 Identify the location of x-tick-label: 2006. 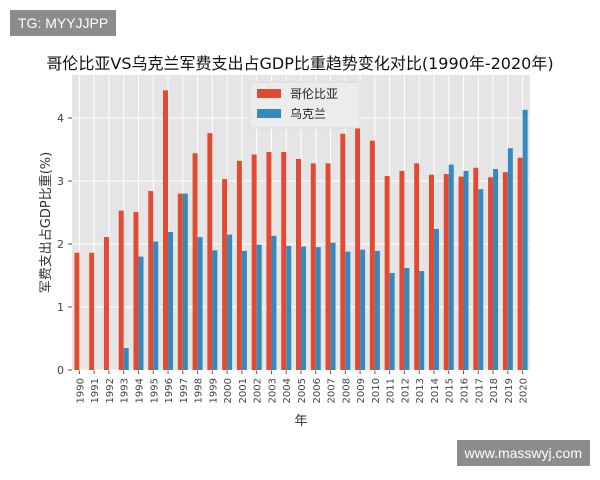
(317, 390).